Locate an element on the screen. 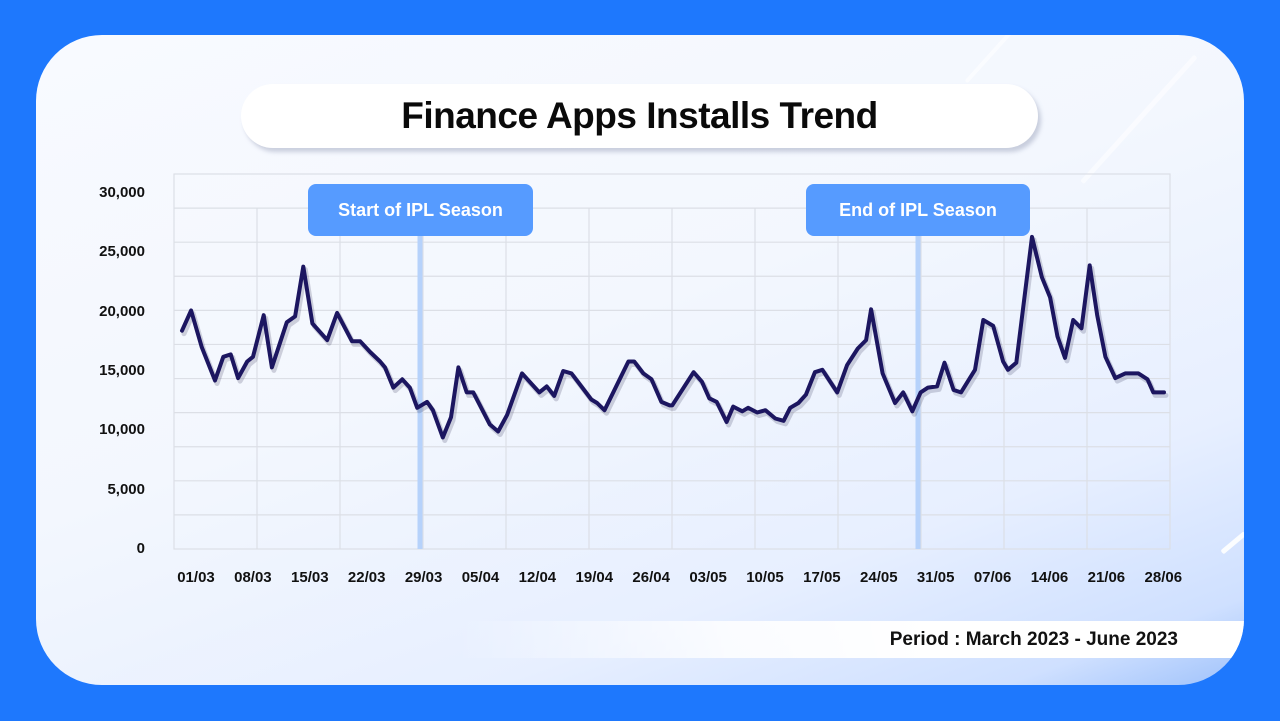 The image size is (1280, 721). y-tick-label: 25,000 is located at coordinates (122, 252).